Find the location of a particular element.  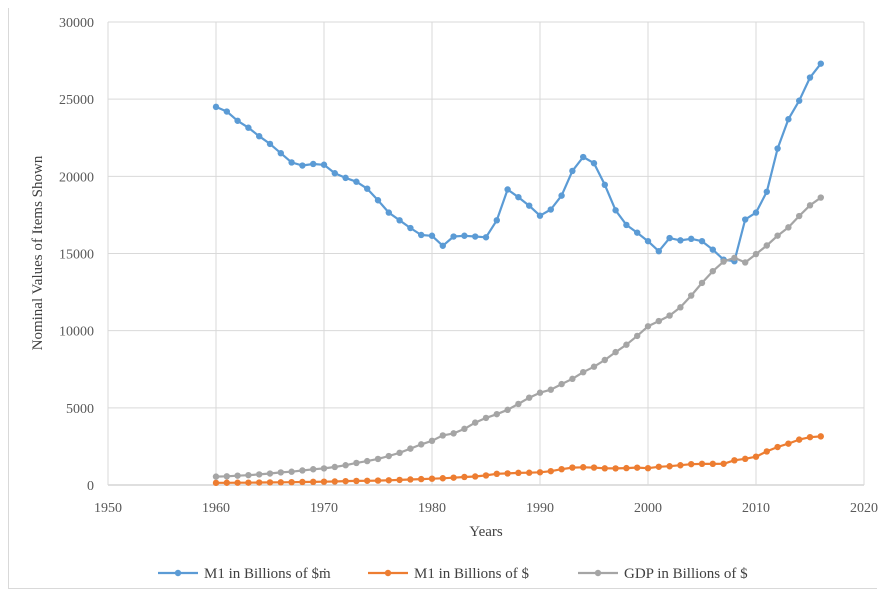

y-tick-label: 20000 is located at coordinates (76, 177).